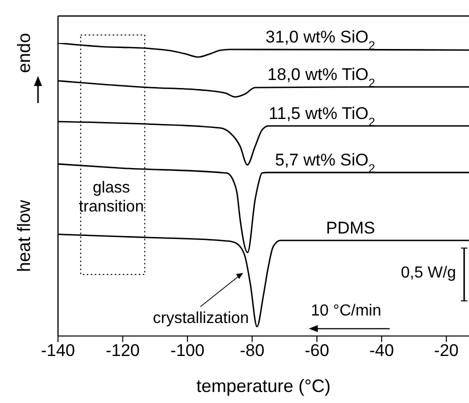 This screenshot has height=403, width=469. Describe the element at coordinates (111, 197) in the screenshot. I see `annotation: glass transition` at that location.